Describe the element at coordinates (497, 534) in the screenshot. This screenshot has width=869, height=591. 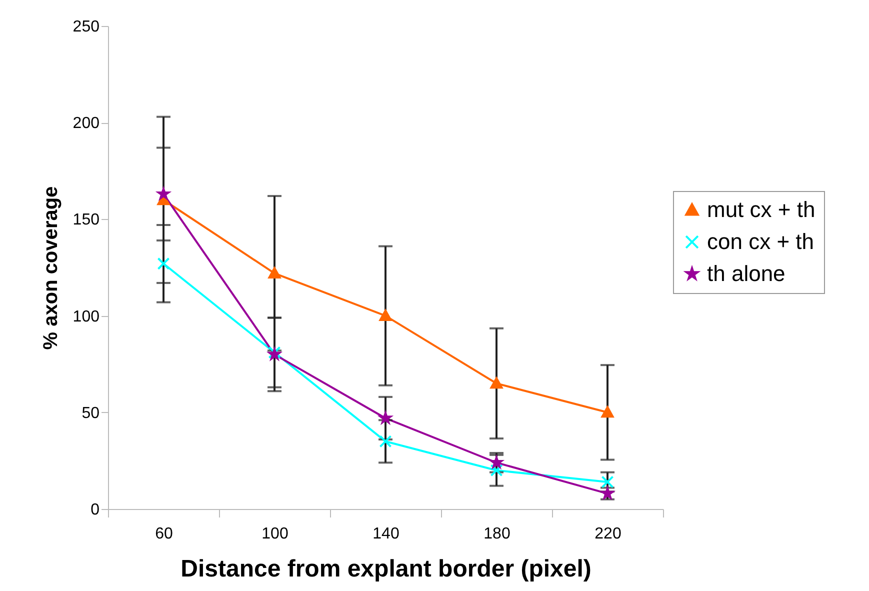
I see `x-tick-label: 180` at that location.